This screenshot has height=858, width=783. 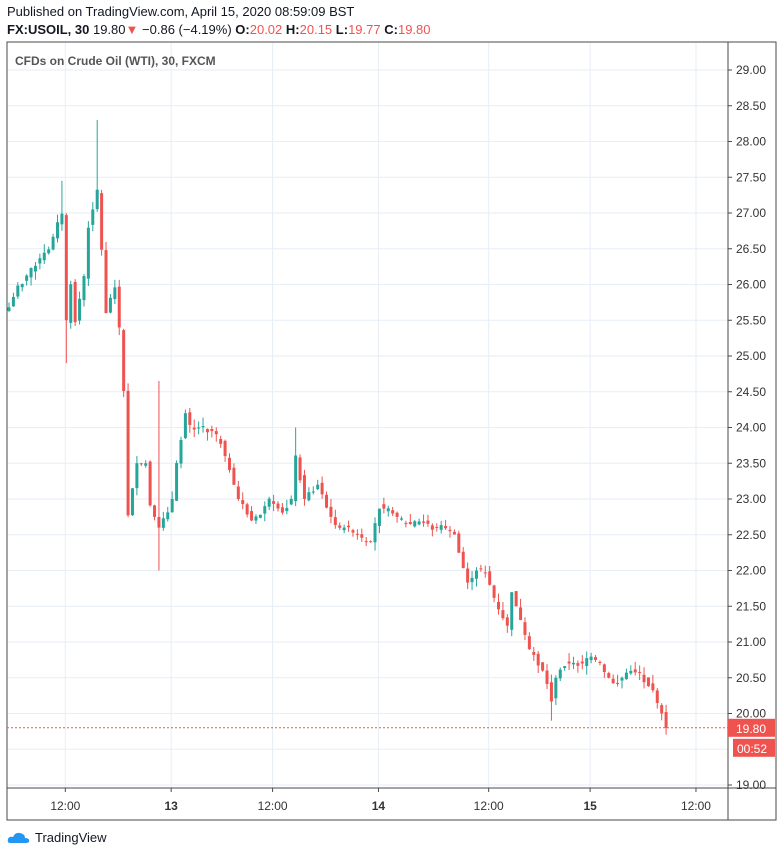 I want to click on open-label: O:, so click(x=242, y=29).